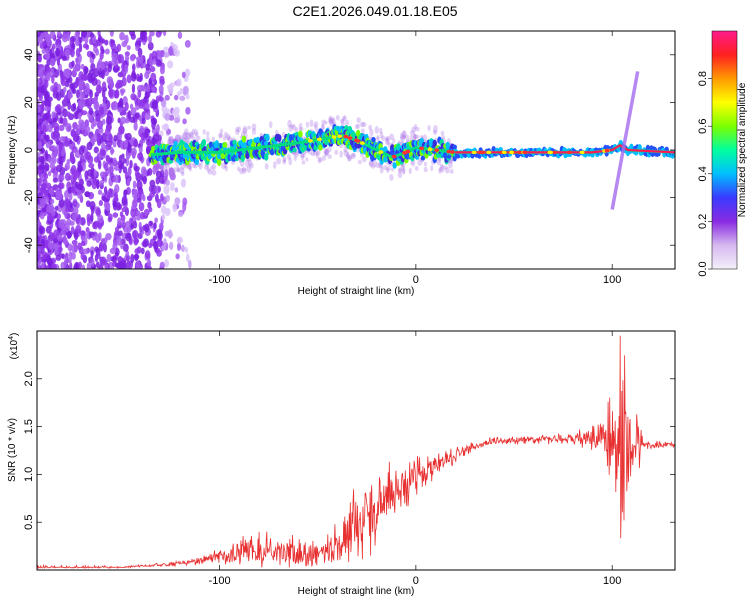 The width and height of the screenshot is (750, 600). What do you see at coordinates (220, 581) in the screenshot?
I see `x-tick-label: -100` at bounding box center [220, 581].